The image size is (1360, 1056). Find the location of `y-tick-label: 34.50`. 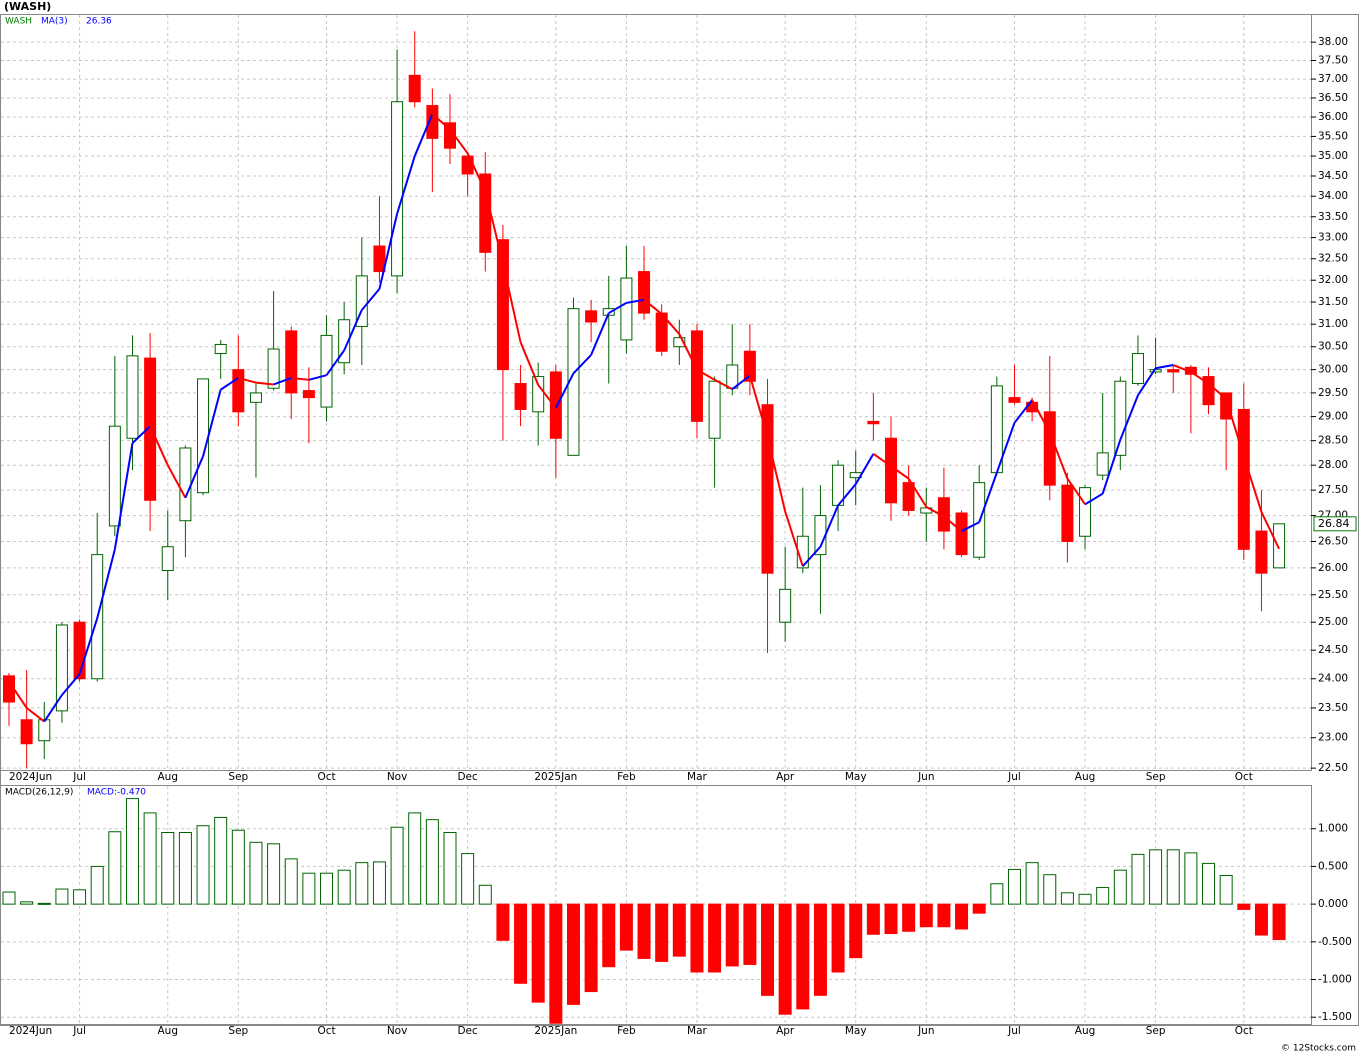

y-tick-label: 34.50 is located at coordinates (1333, 176).